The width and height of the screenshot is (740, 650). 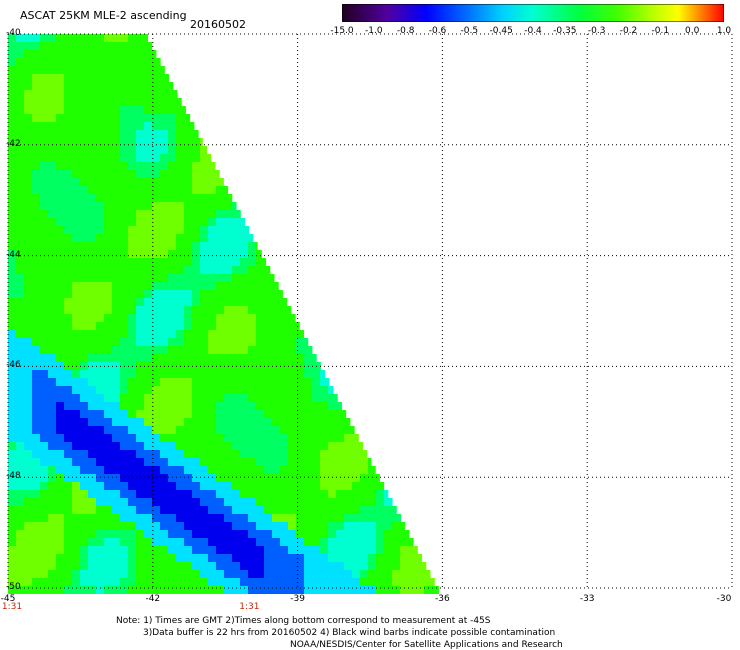 I want to click on colorbar-tick-label: -15.0, so click(x=342, y=31).